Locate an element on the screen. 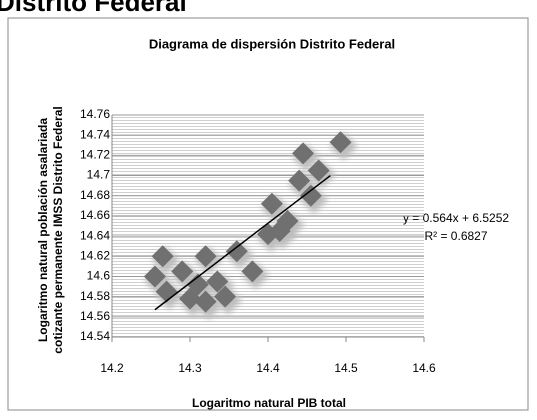 This screenshot has height=420, width=537. x-tick-label: 14.5 is located at coordinates (346, 368).